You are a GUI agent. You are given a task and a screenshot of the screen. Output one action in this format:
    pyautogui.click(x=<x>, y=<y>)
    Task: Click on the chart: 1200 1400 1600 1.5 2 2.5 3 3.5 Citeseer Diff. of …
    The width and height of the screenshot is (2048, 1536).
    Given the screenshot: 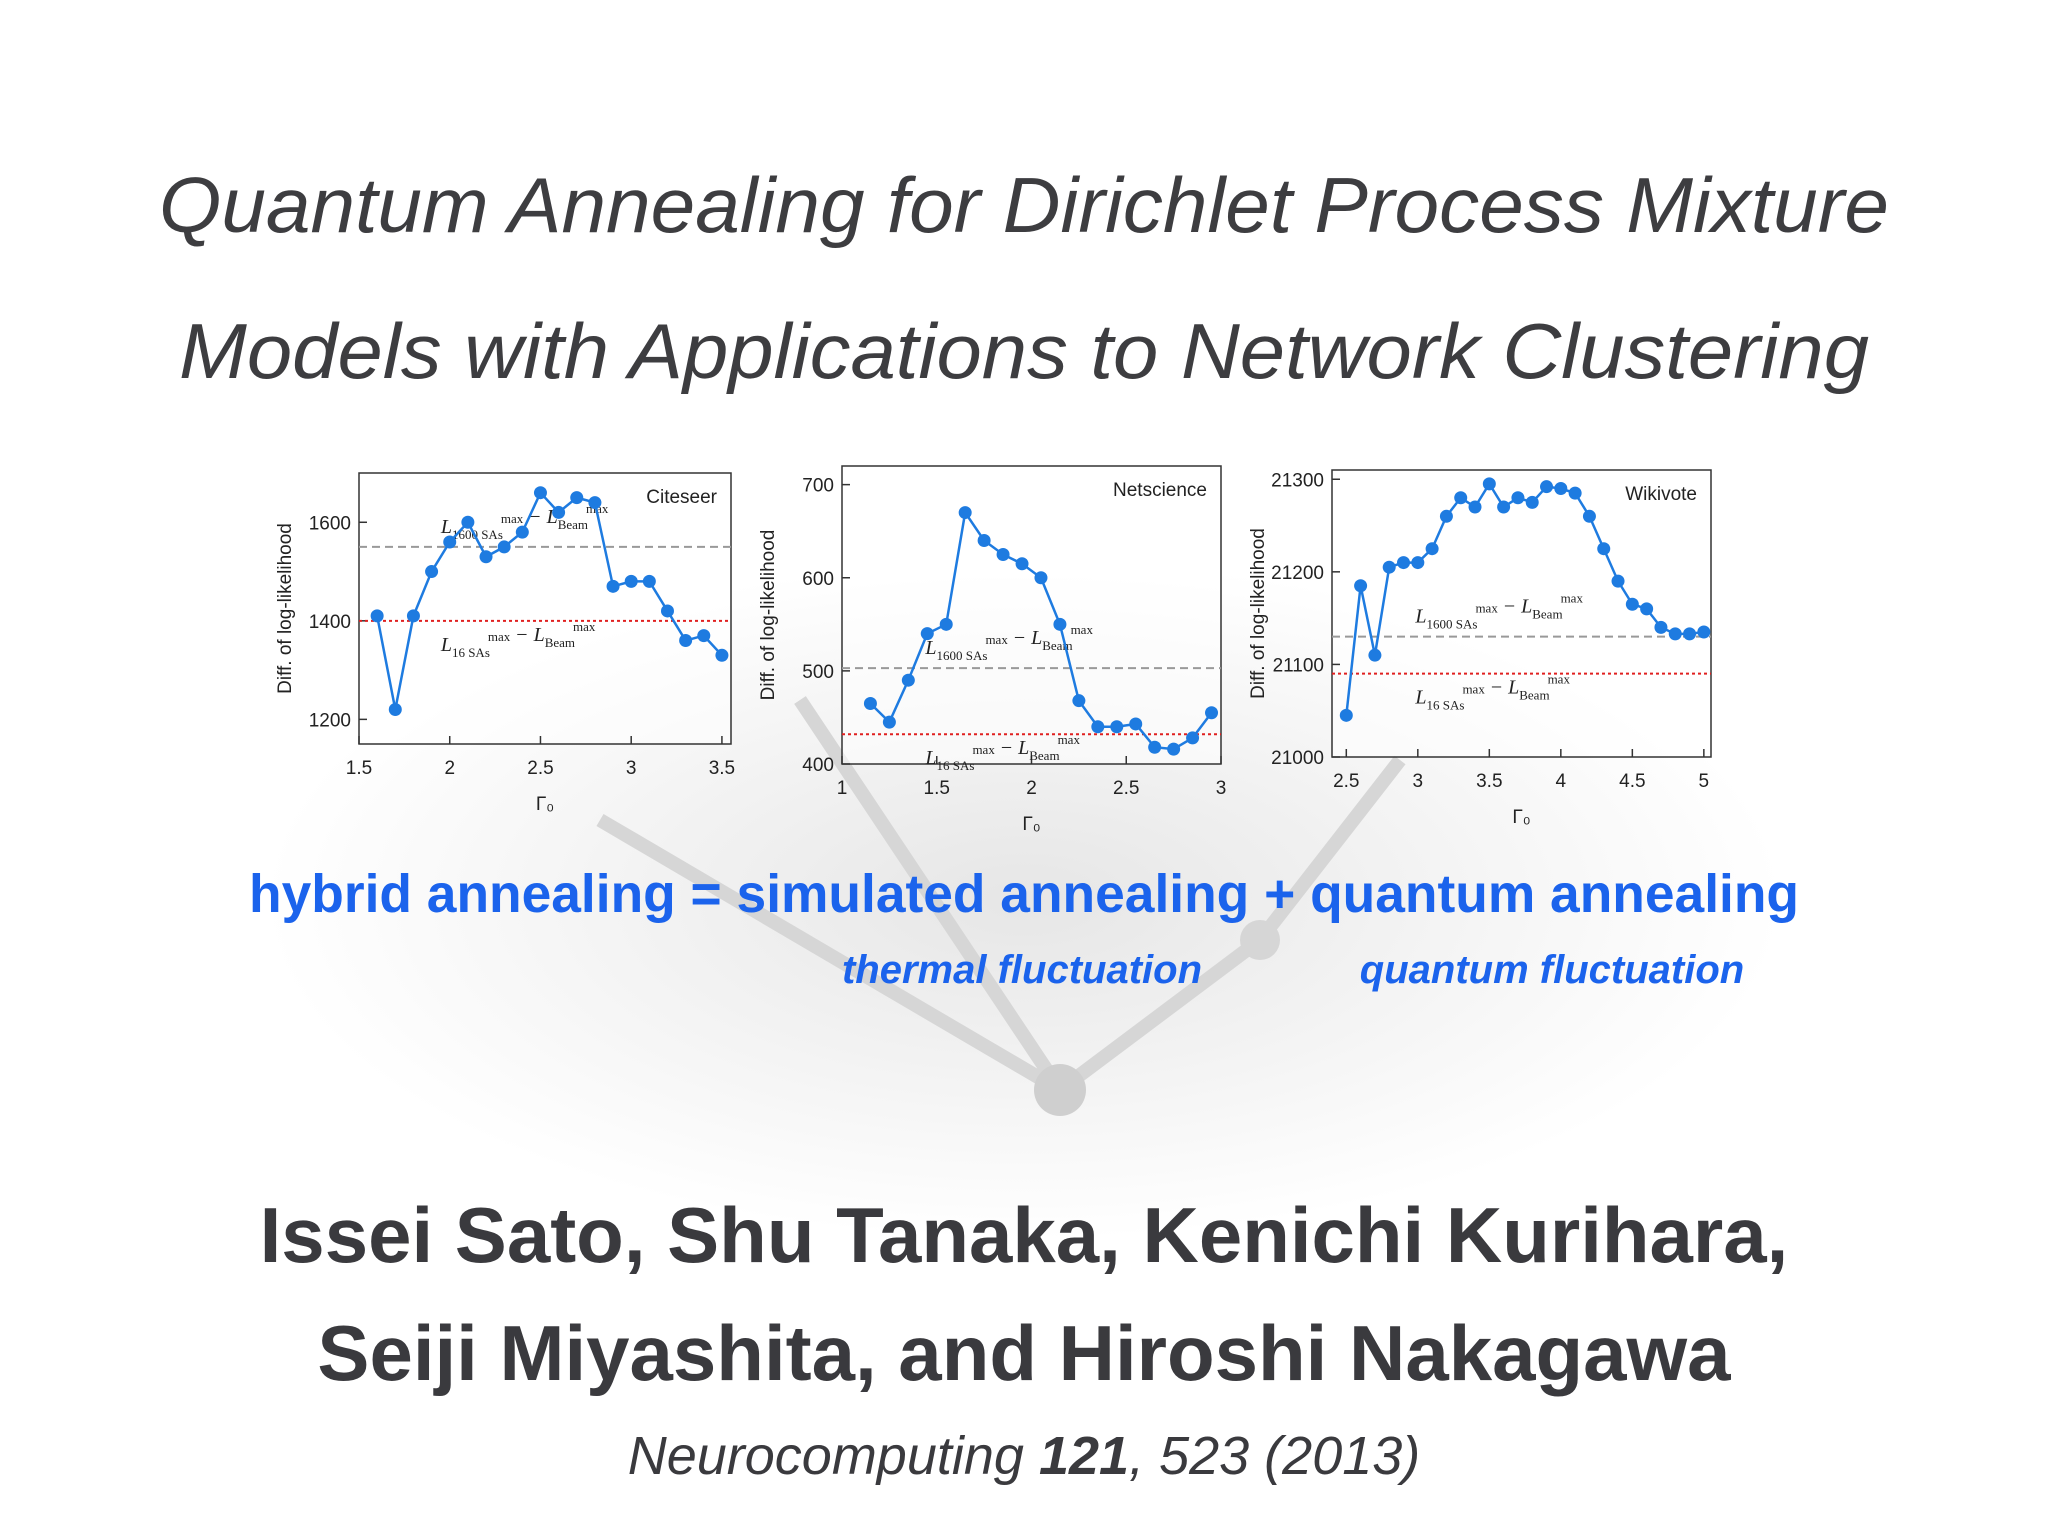 What is the action you would take?
    pyautogui.click(x=505, y=643)
    